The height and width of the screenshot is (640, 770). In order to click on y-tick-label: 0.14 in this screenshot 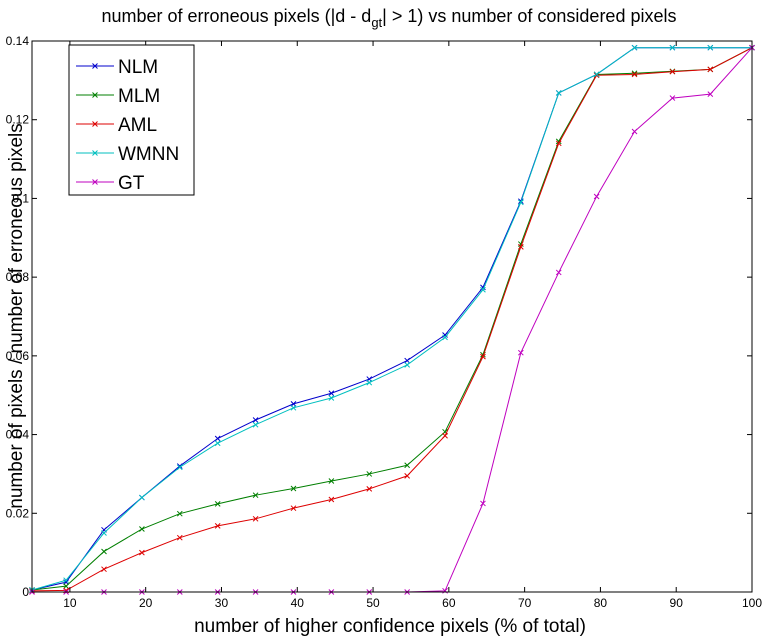, I will do `click(18, 41)`.